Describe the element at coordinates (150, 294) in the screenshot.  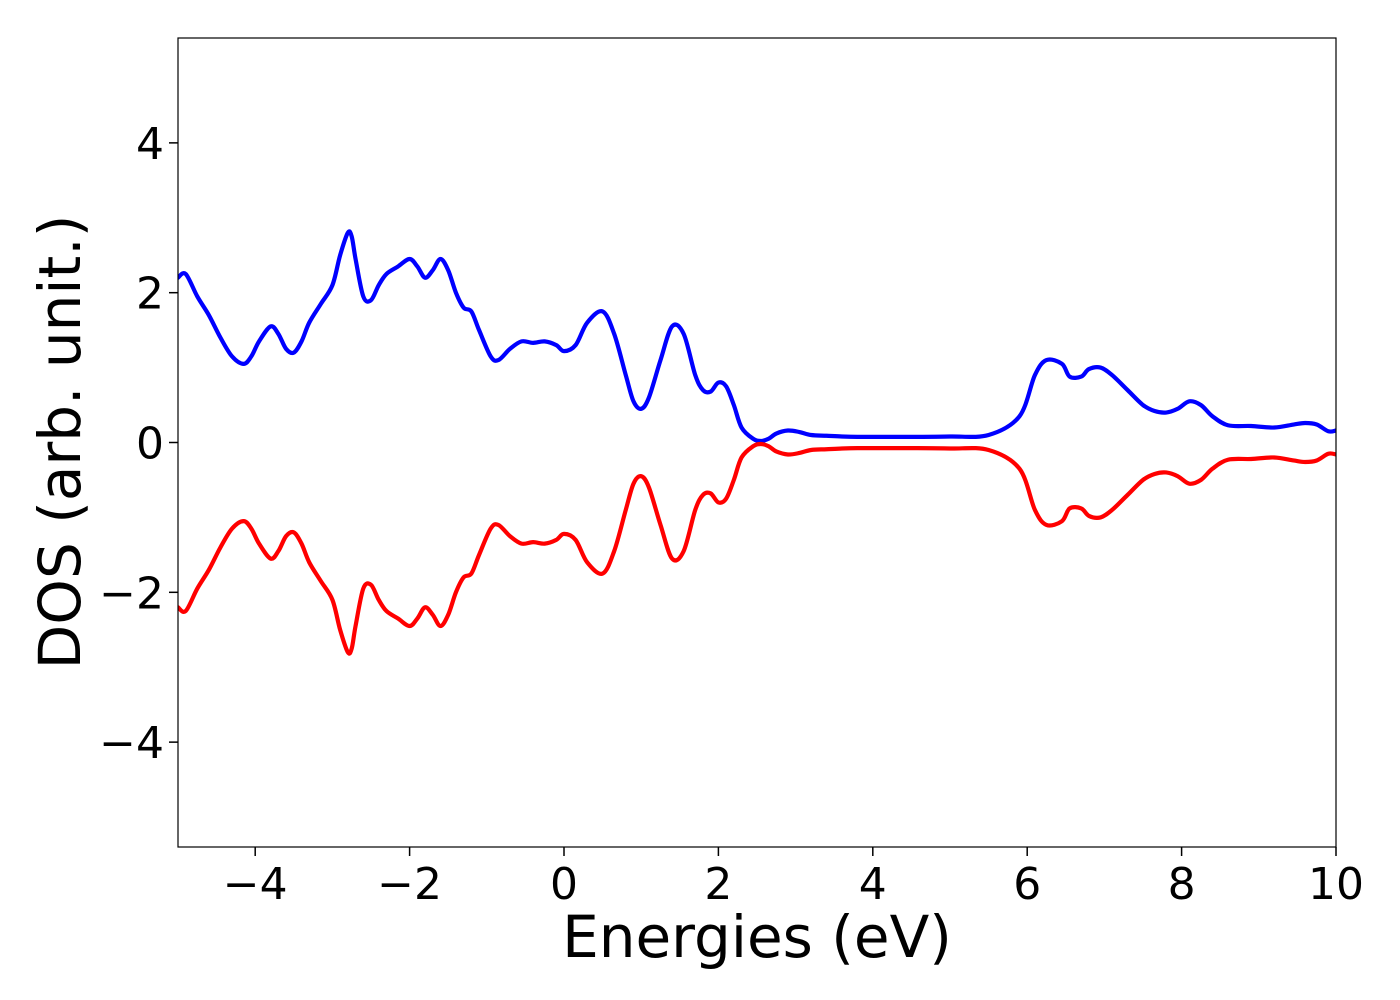
I see `y-tick-label: 2` at that location.